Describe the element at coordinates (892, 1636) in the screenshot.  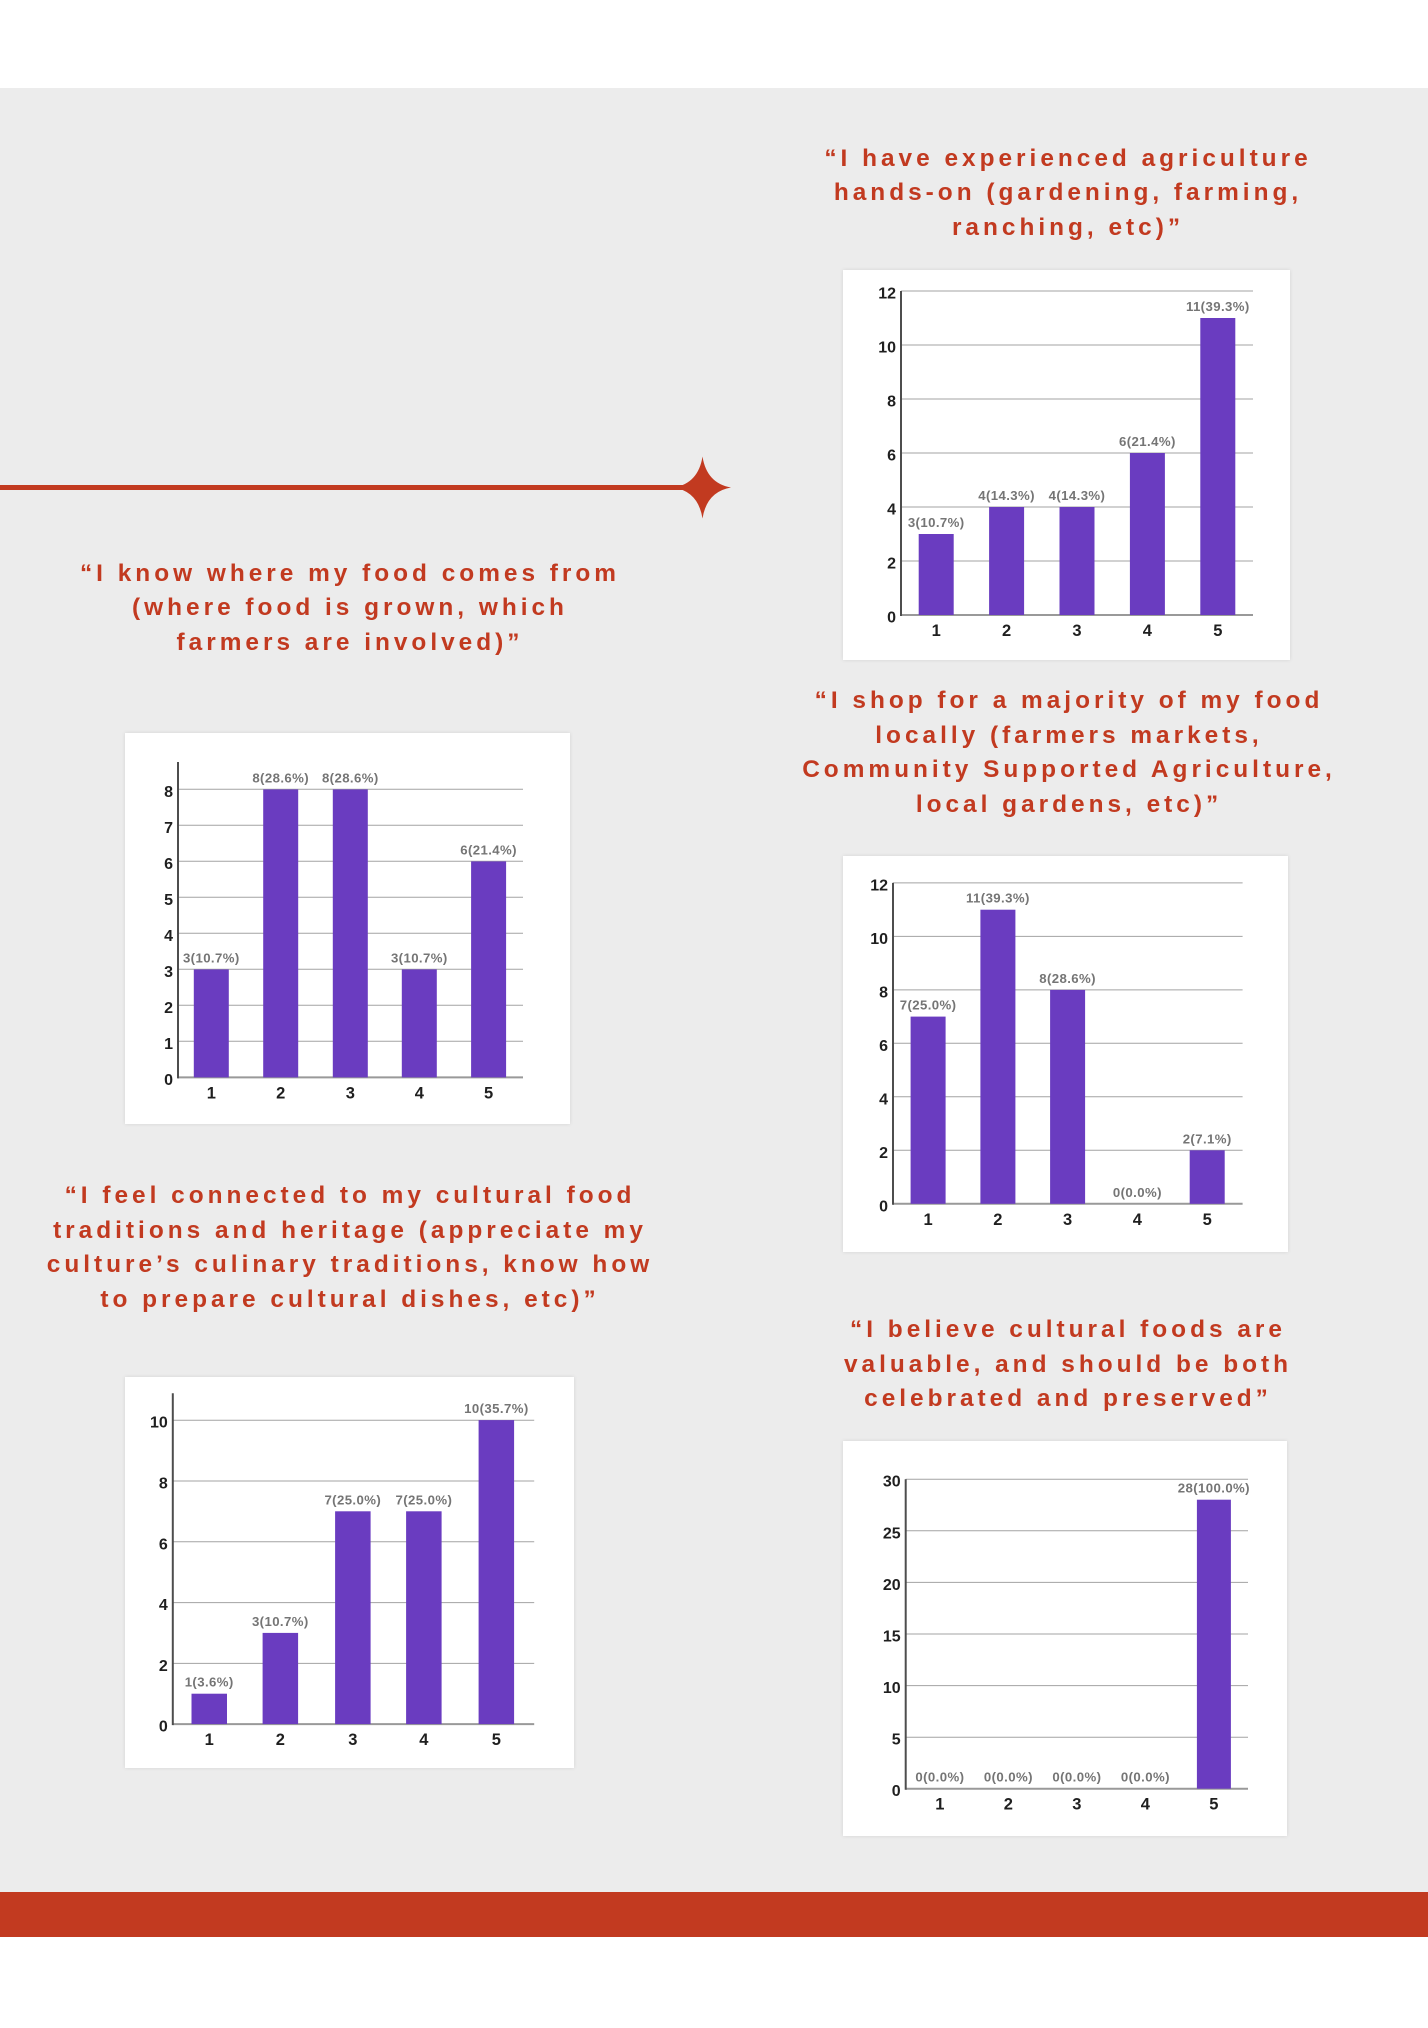
I see `svg-text: 15` at that location.